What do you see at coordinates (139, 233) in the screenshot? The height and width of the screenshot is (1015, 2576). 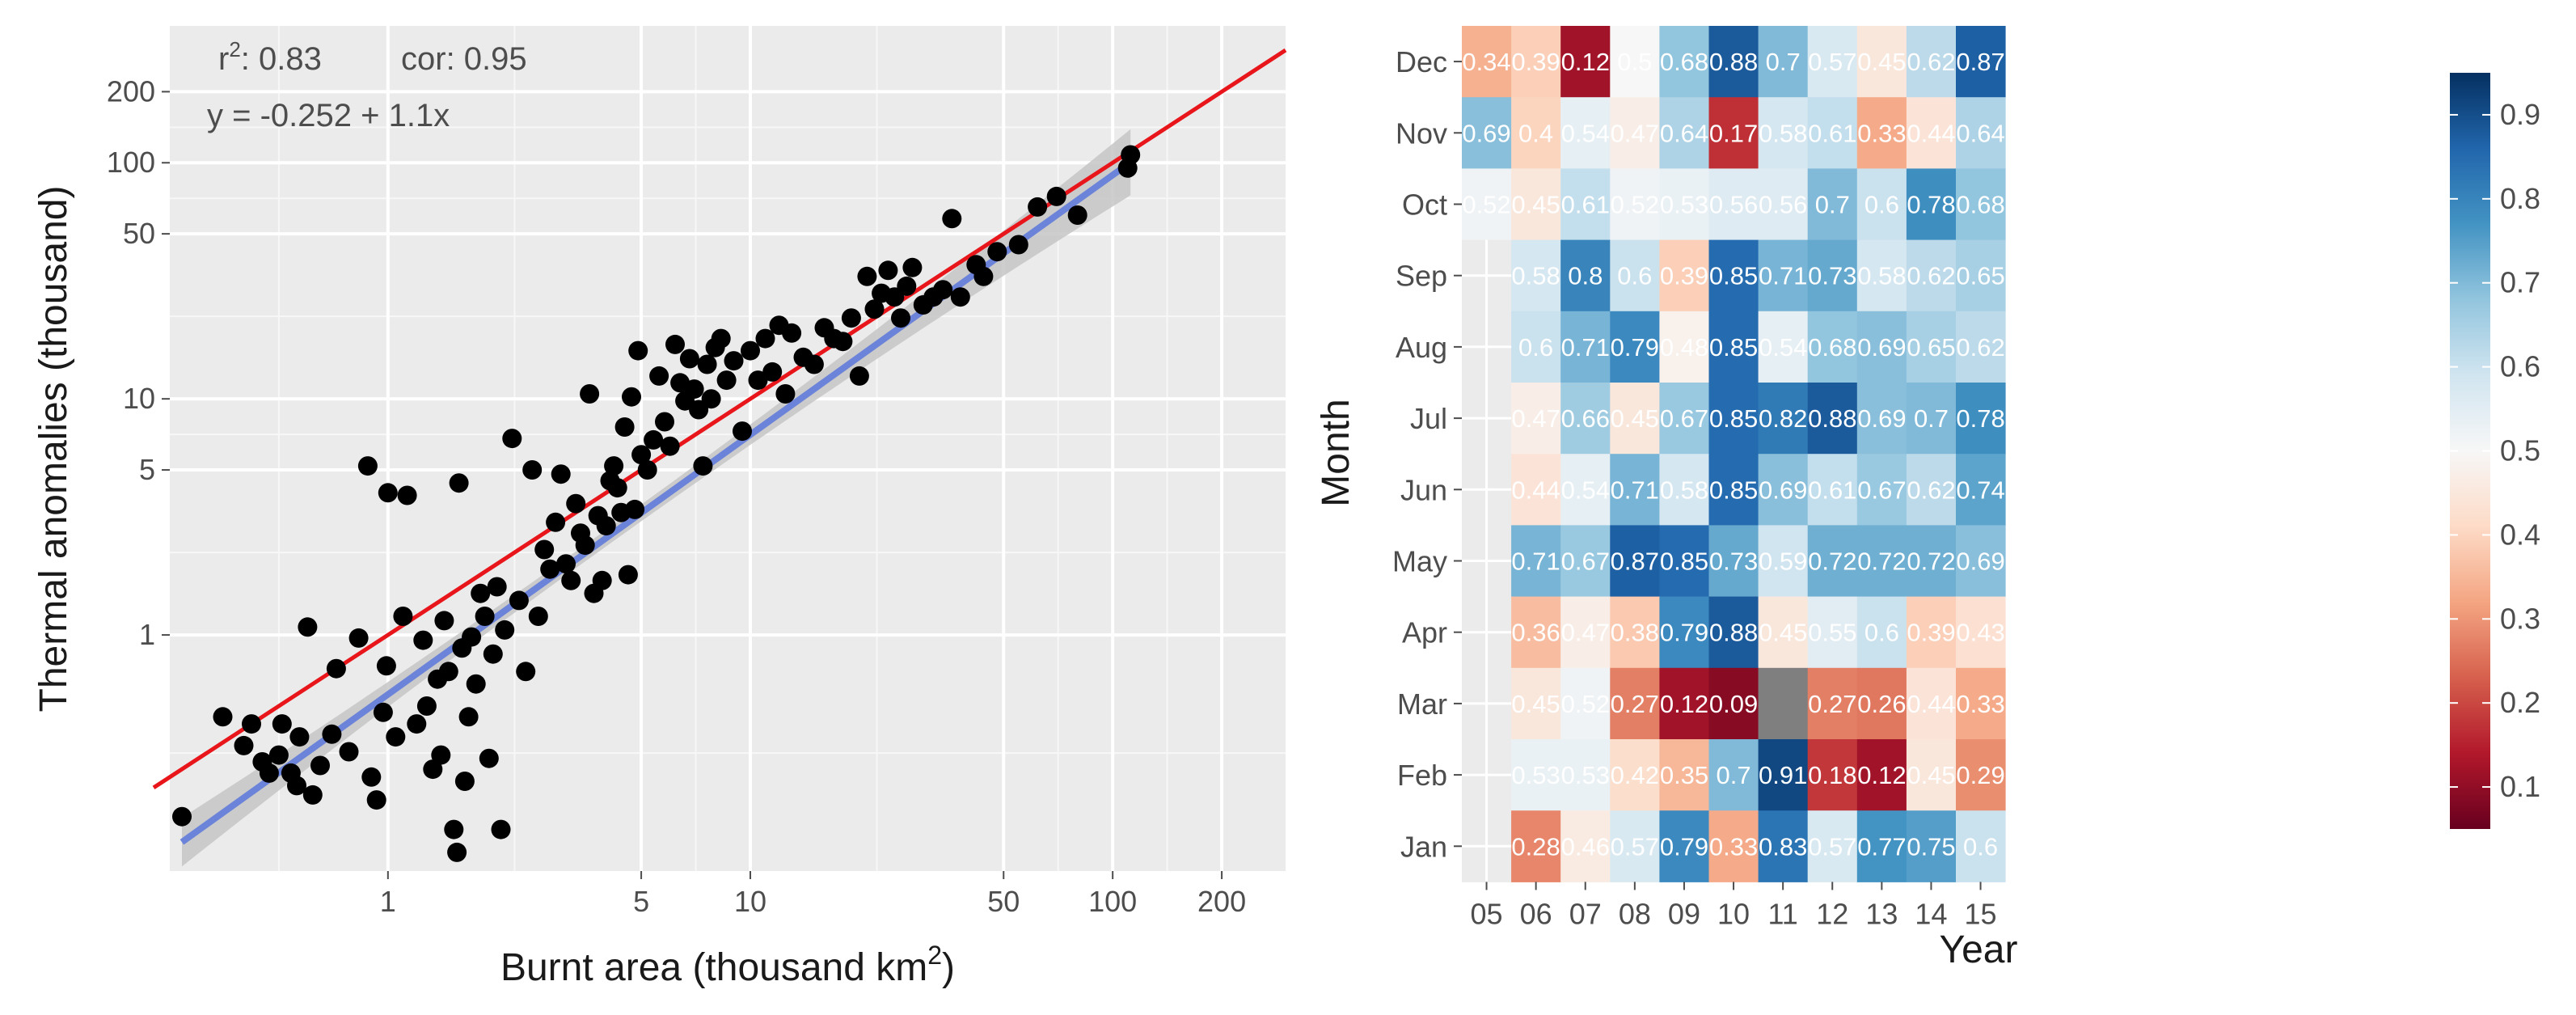 I see `scatter-y-tick-label: 50` at bounding box center [139, 233].